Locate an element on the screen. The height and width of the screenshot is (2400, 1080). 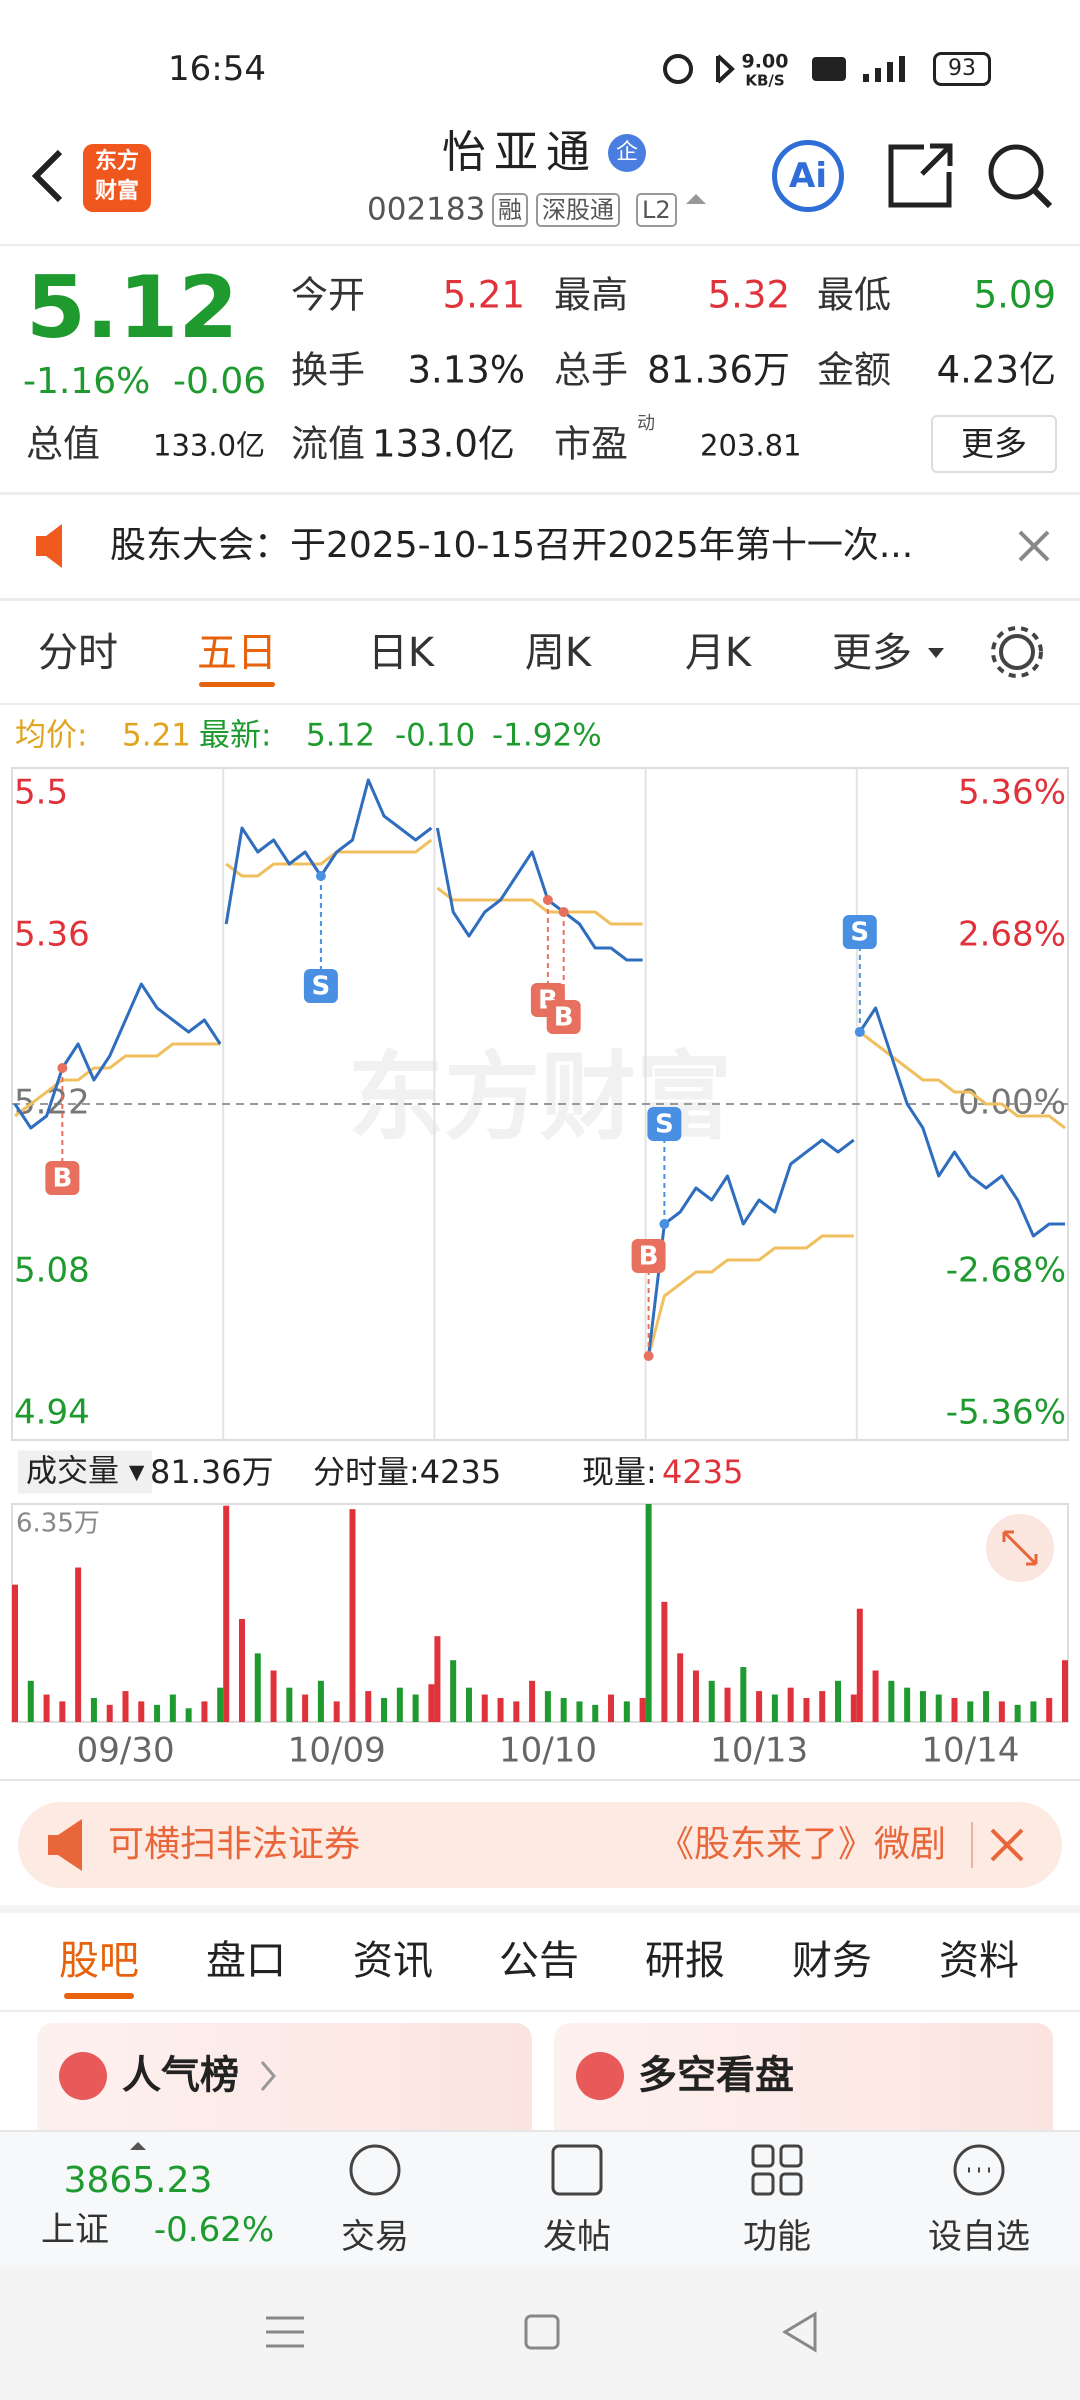
banner is located at coordinates (540, 1845).